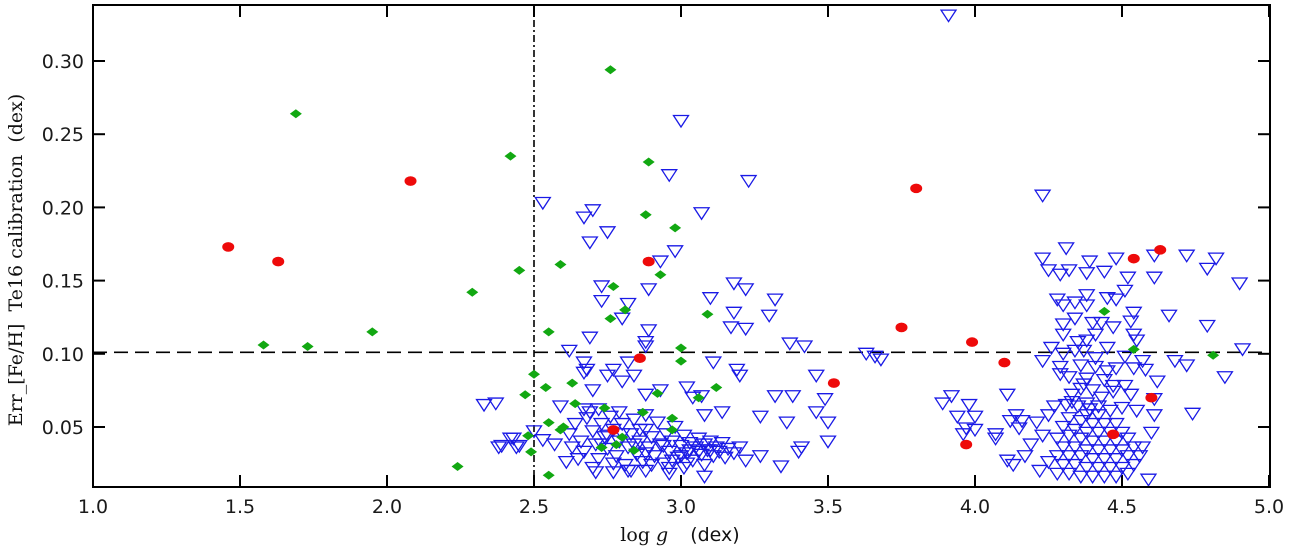 This screenshot has height=548, width=1289. Describe the element at coordinates (828, 507) in the screenshot. I see `x-tick-label: 3.5` at that location.